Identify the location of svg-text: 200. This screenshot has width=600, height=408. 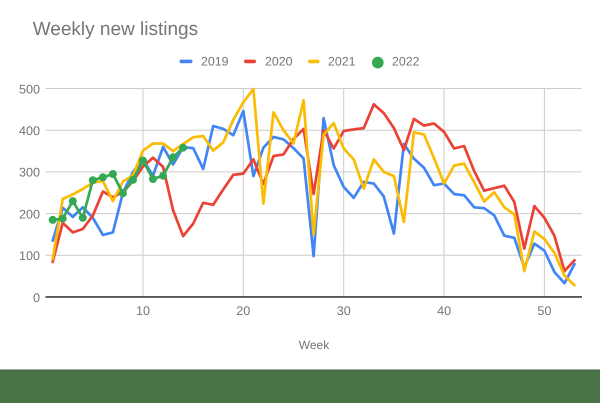
(29, 214).